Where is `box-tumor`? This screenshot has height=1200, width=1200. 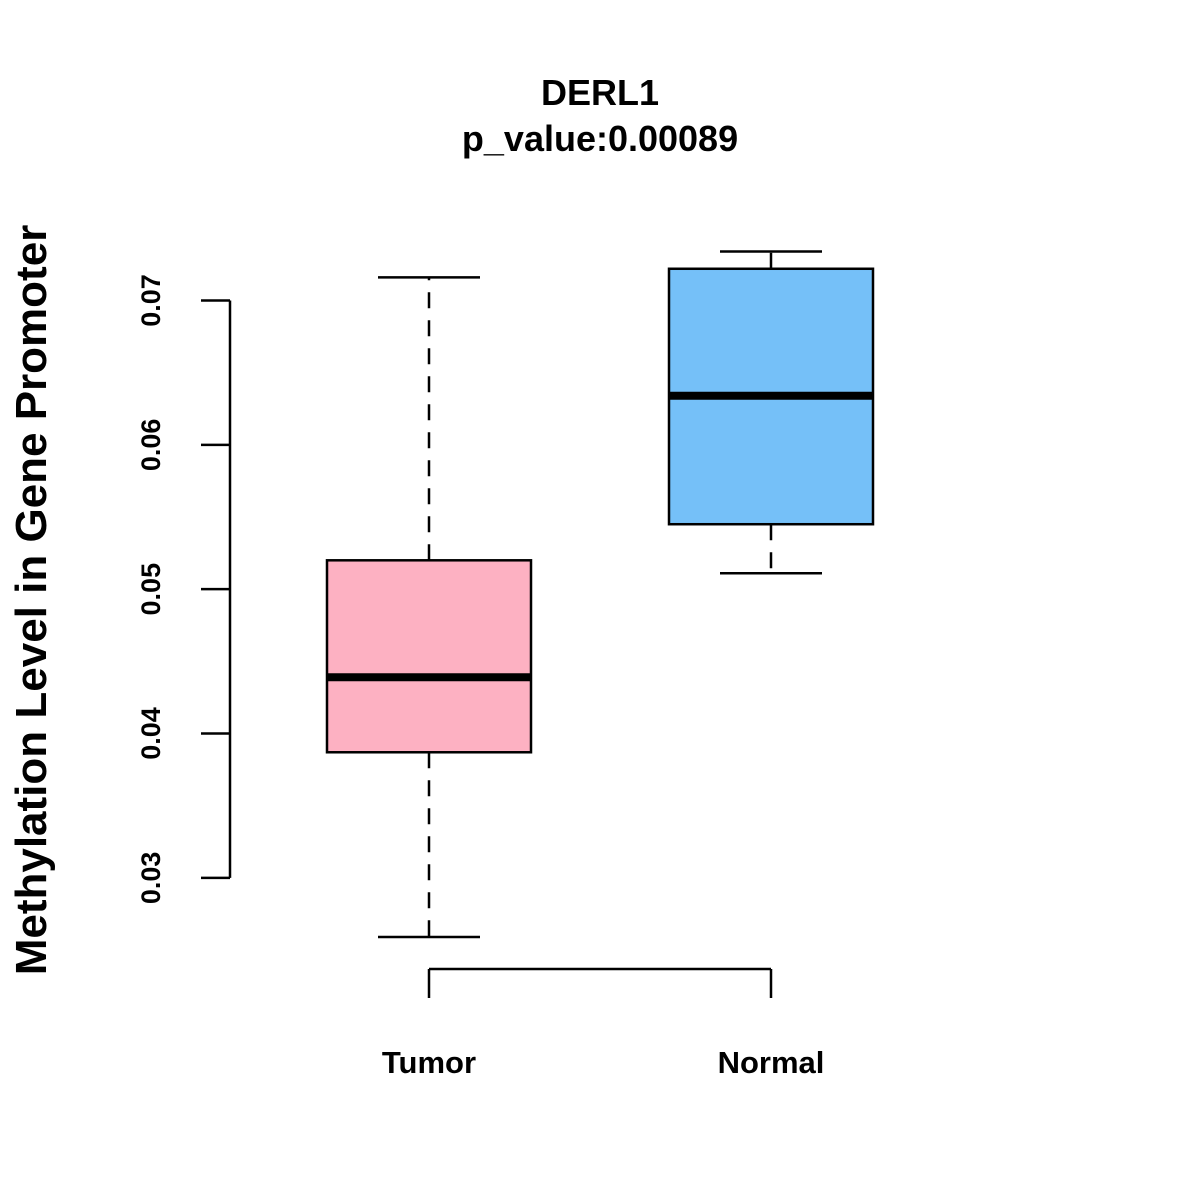
box-tumor is located at coordinates (429, 607).